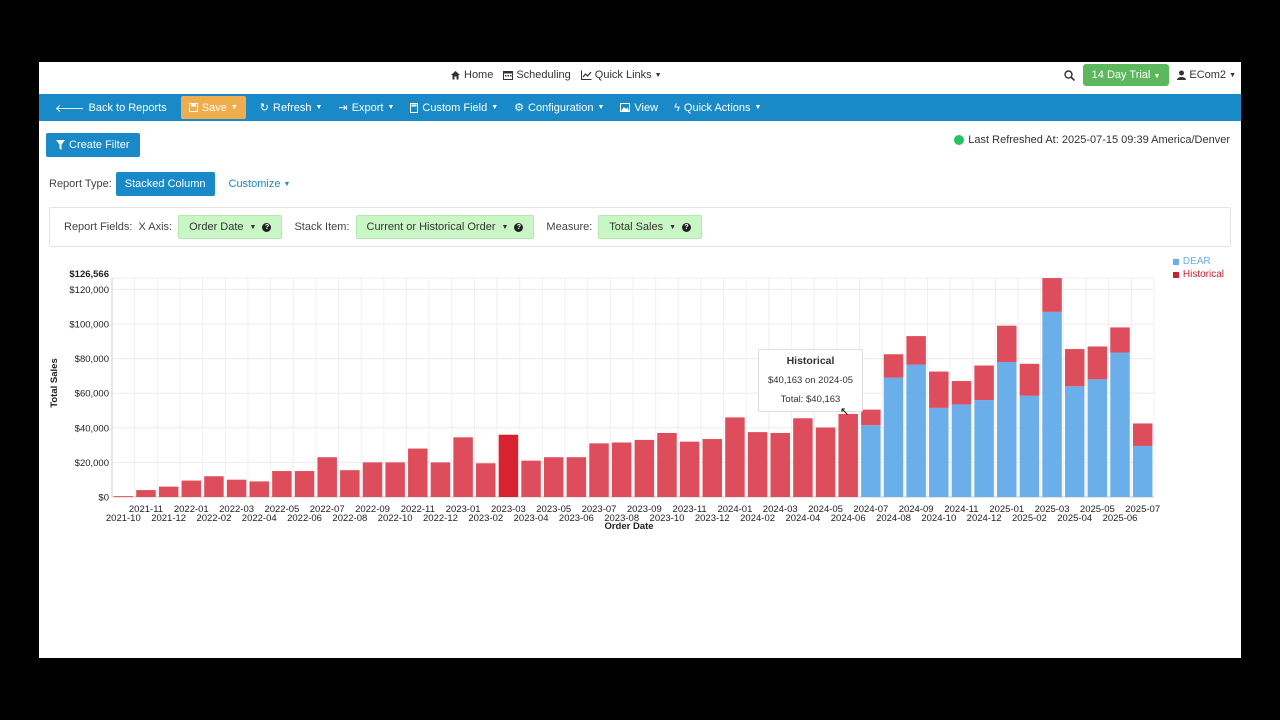  What do you see at coordinates (99, 145) in the screenshot?
I see `create-filter-label: Create Filter` at bounding box center [99, 145].